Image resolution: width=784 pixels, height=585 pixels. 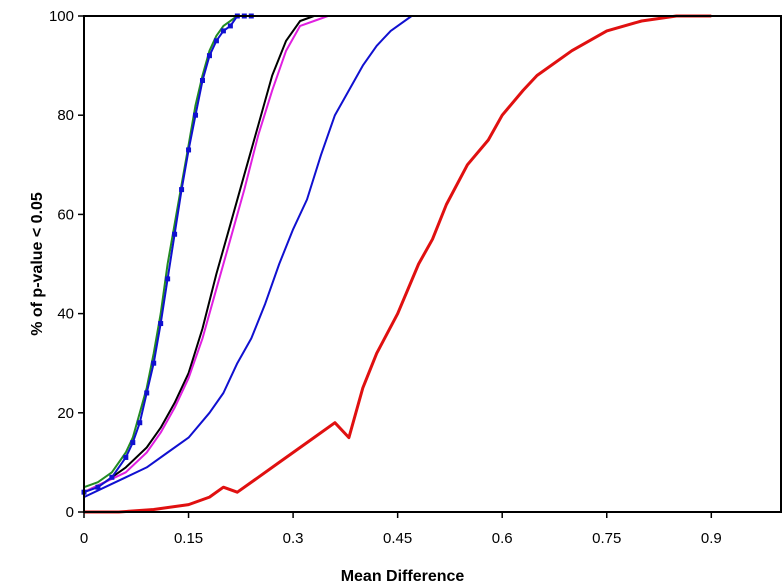 What do you see at coordinates (66, 264) in the screenshot?
I see `y-axis: 0 20 40 60 80 100` at bounding box center [66, 264].